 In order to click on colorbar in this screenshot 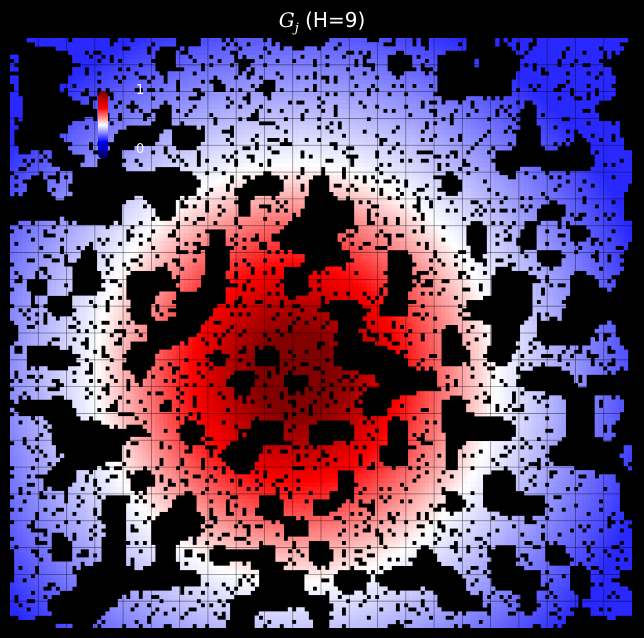, I will do `click(103, 125)`.